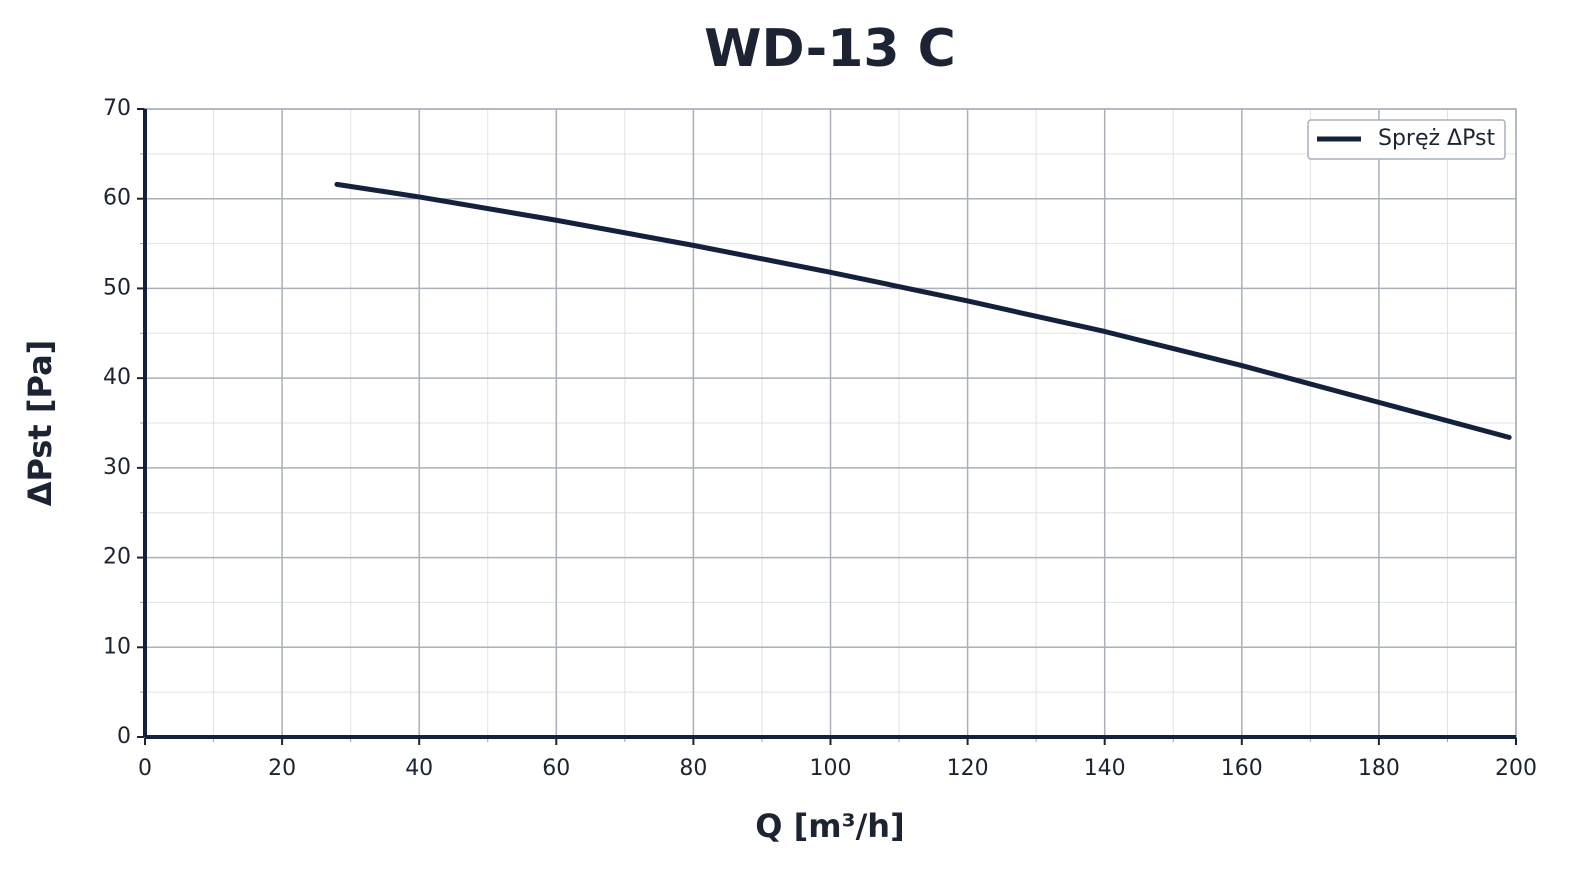 This screenshot has height=877, width=1573. Describe the element at coordinates (40, 423) in the screenshot. I see `y-axis-label: ΔPst [Pa]` at that location.